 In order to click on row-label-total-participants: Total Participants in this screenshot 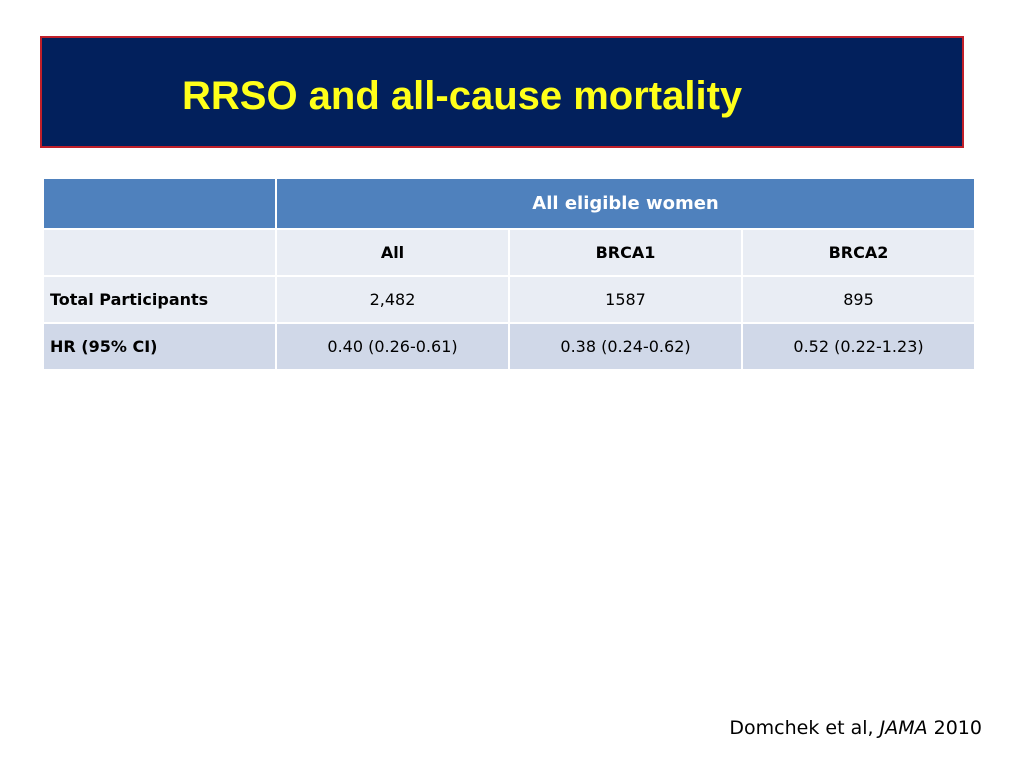, I will do `click(159, 299)`.